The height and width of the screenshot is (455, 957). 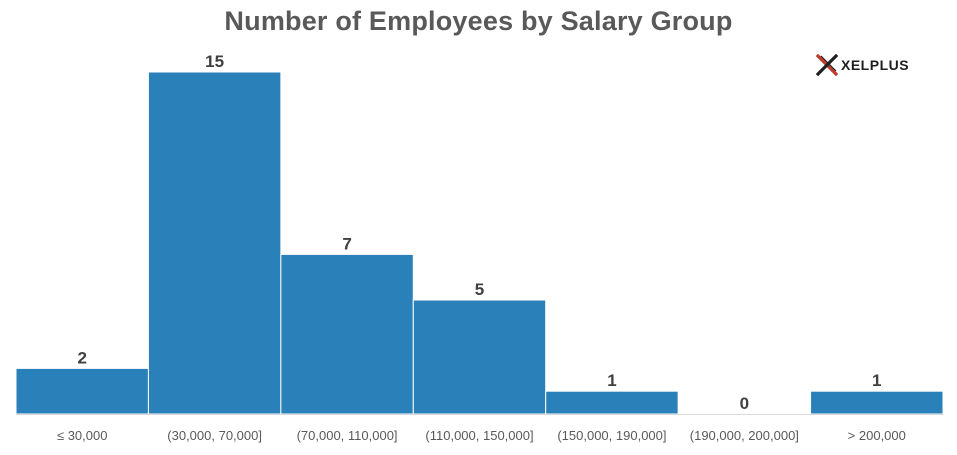 I want to click on chart-title: Number of Employees by Salary Group, so click(x=478, y=21).